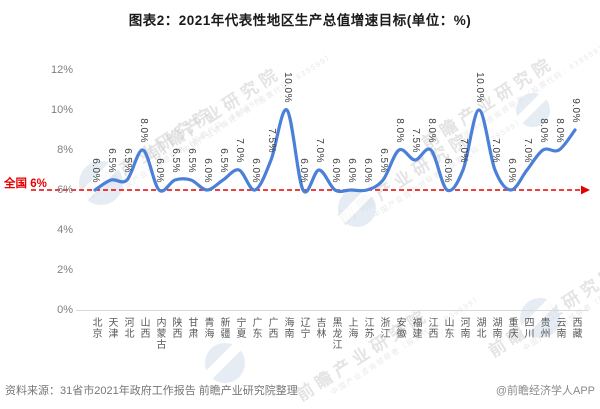 This screenshot has height=409, width=600. I want to click on x-category-label: 吉林, so click(319, 328).